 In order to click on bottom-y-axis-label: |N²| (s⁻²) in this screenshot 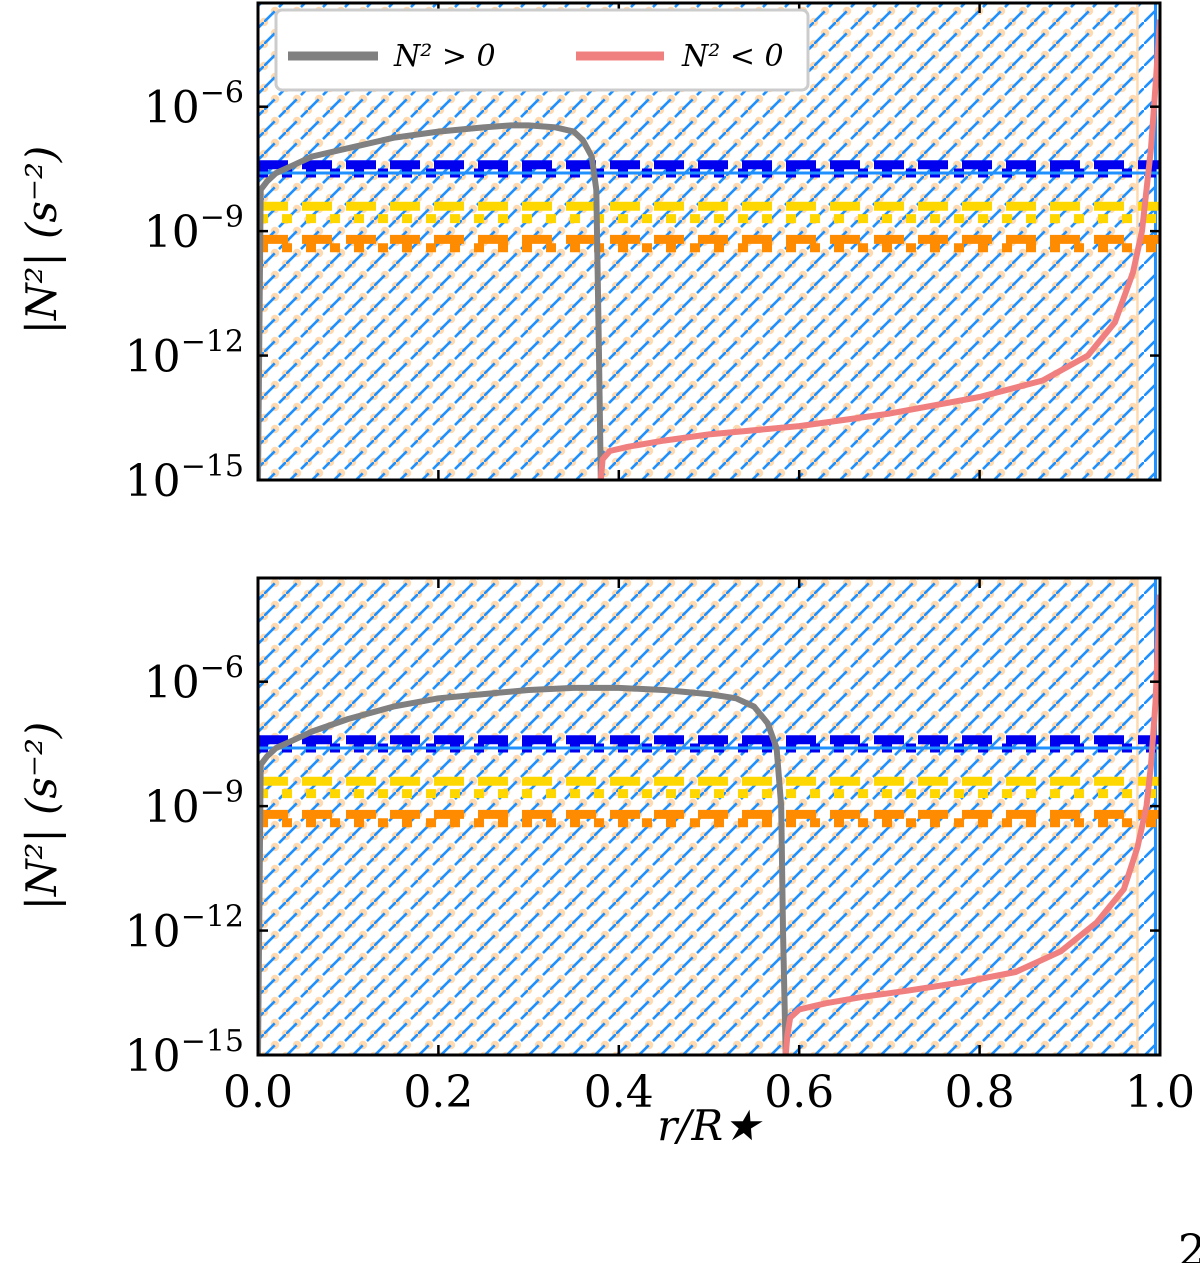, I will do `click(41, 816)`.